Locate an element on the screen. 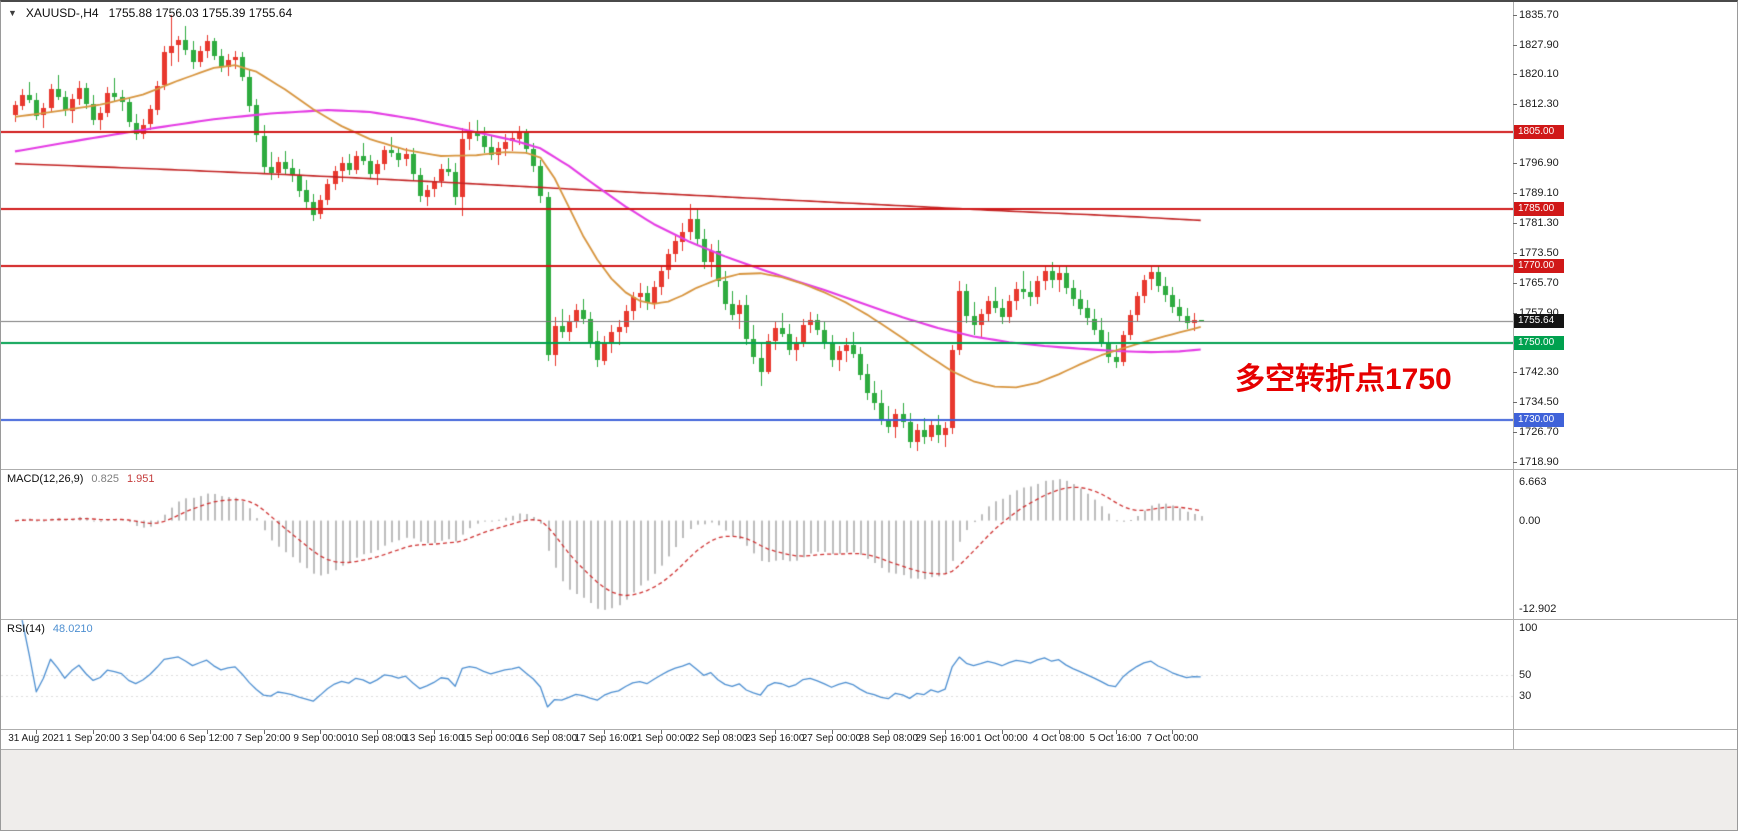 This screenshot has height=831, width=1738. time-axis-label: 3 Sep 04:00 is located at coordinates (149, 738).